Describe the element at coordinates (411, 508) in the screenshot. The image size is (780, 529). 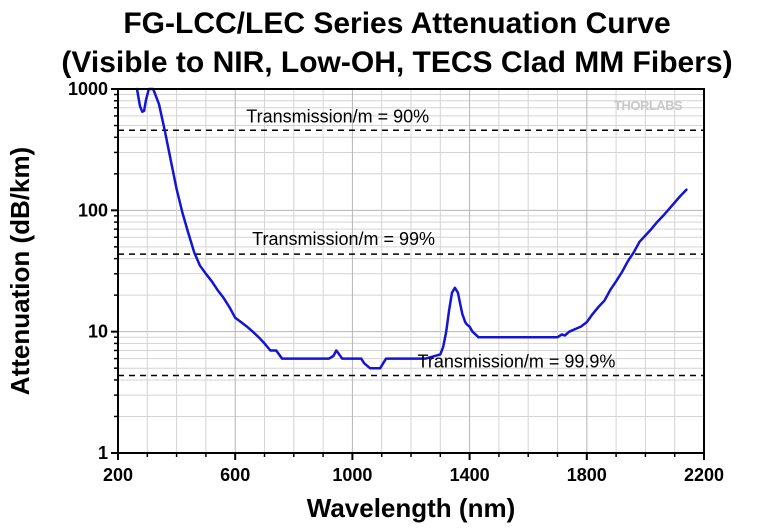
I see `x-axis-title: Wavelength (nm)` at that location.